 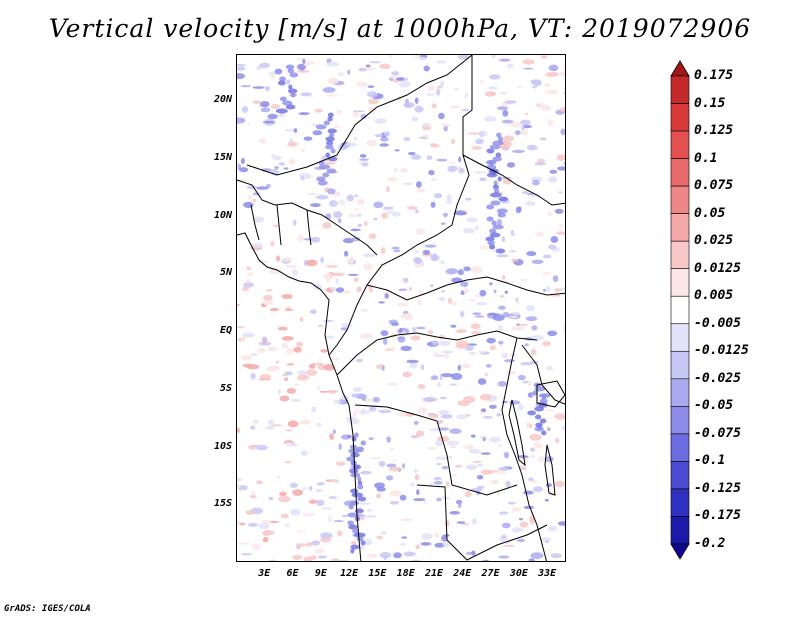 I want to click on lon-tick-label: 12E, so click(x=349, y=573).